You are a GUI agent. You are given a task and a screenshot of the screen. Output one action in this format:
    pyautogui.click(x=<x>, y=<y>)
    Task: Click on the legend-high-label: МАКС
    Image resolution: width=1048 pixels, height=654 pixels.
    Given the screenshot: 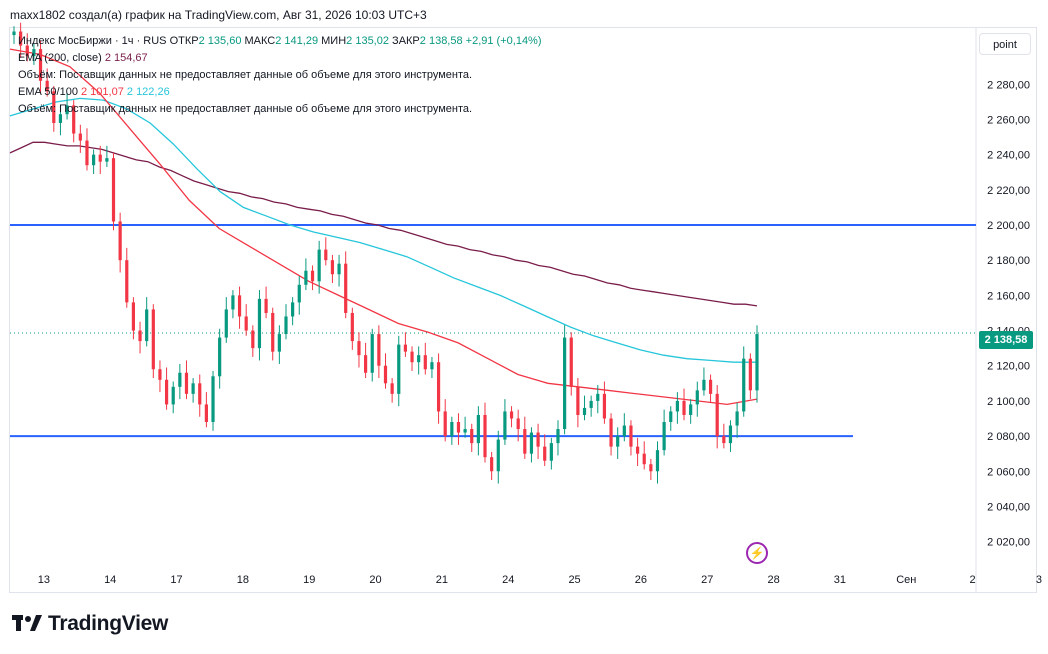 What is the action you would take?
    pyautogui.click(x=260, y=41)
    